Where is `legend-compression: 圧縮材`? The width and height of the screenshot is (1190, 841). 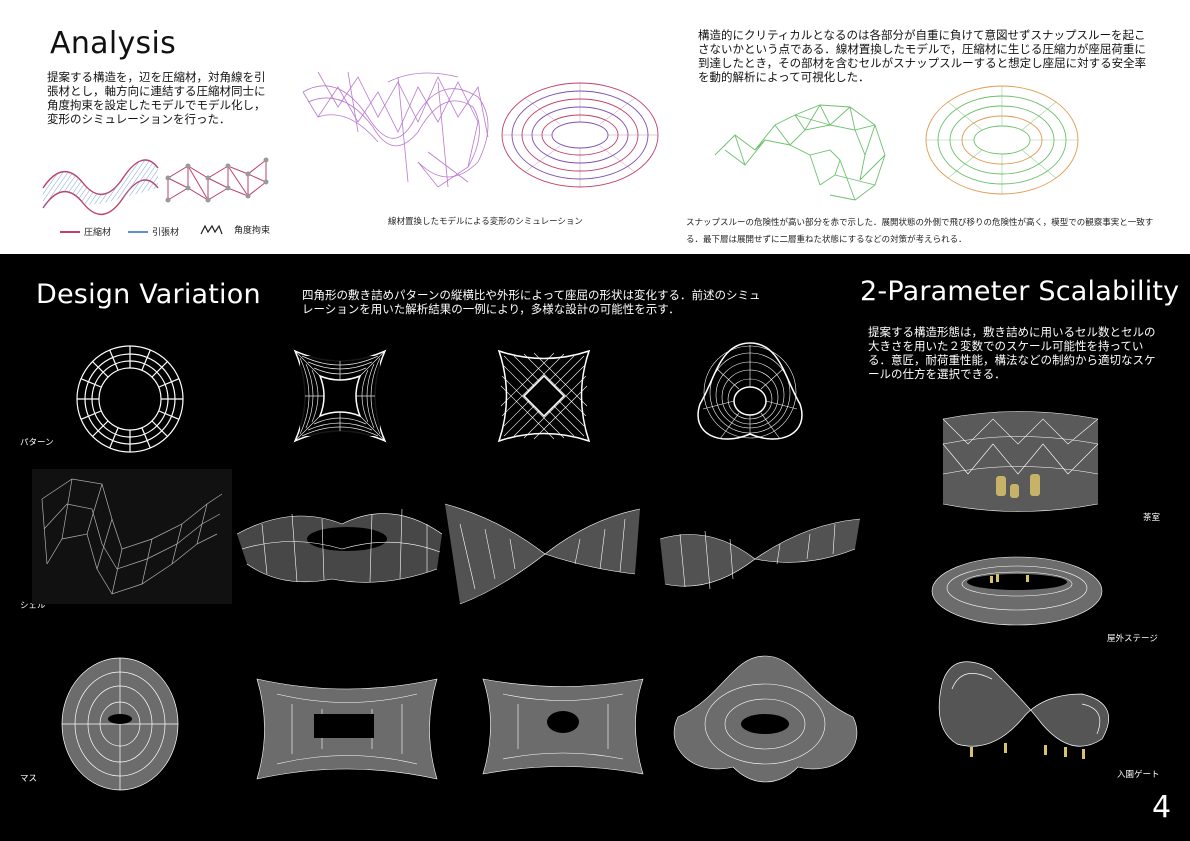 legend-compression: 圧縮材 is located at coordinates (85, 231).